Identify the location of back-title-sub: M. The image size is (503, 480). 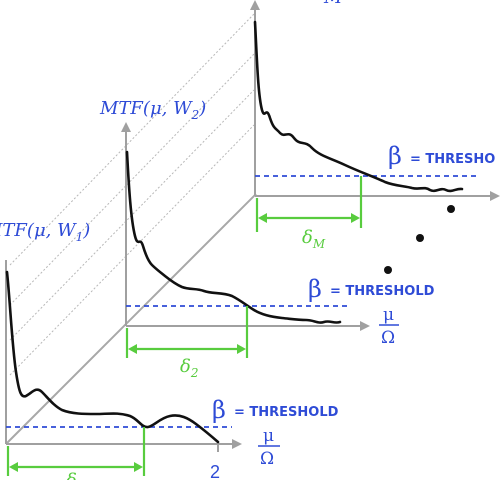
(333, 4).